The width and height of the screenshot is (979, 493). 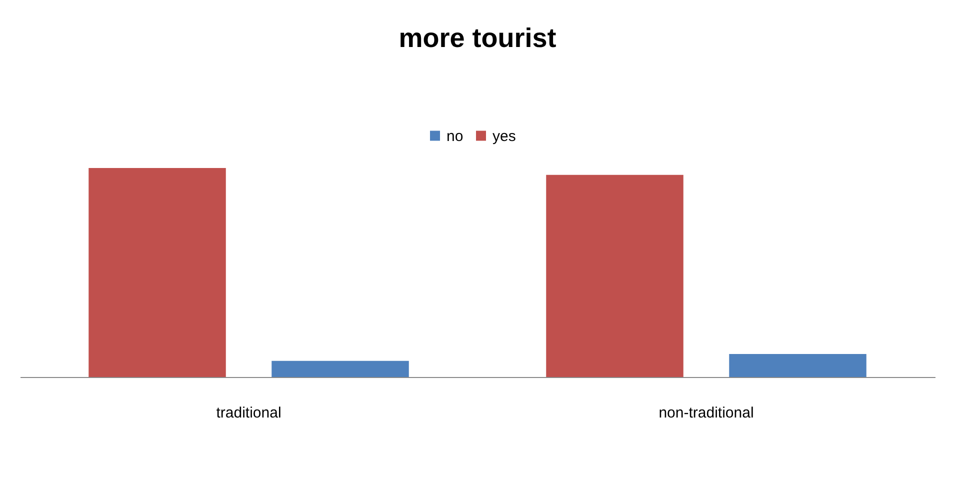 What do you see at coordinates (706, 413) in the screenshot?
I see `x-tick-label: non-traditional` at bounding box center [706, 413].